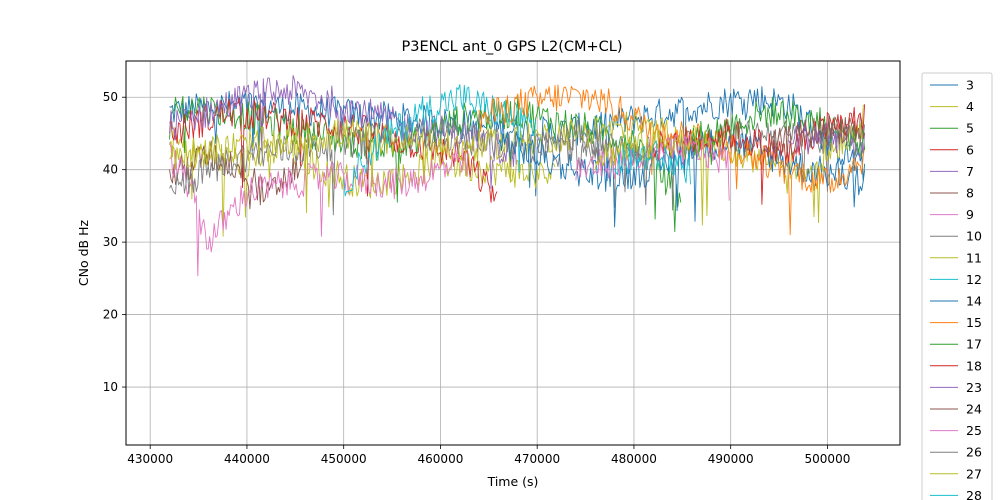 The image size is (1000, 500). Describe the element at coordinates (110, 170) in the screenshot. I see `y-tick-label: 40` at that location.